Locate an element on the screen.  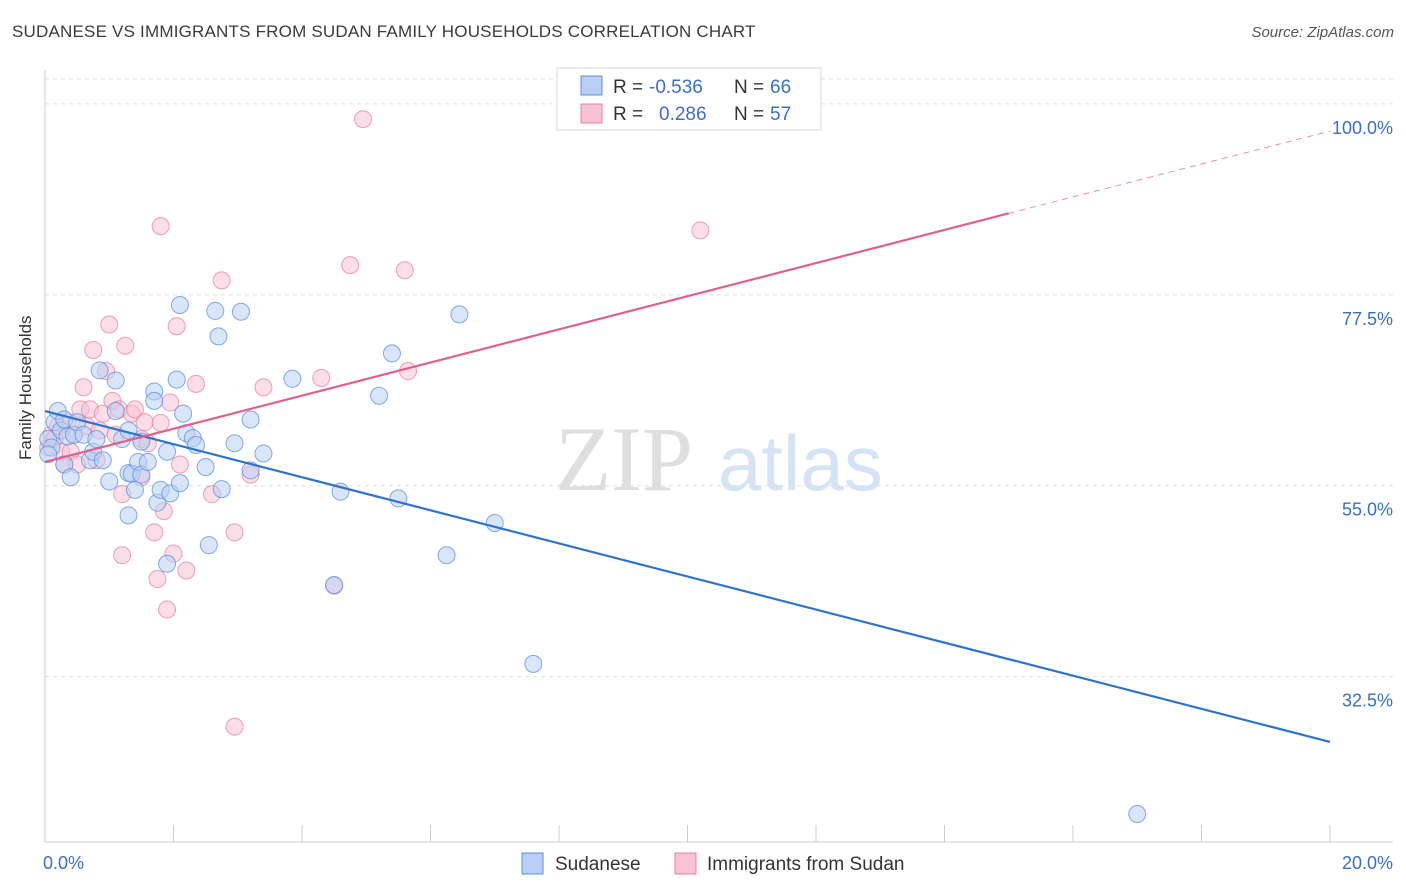
r-value-sudanese: -0.536 is located at coordinates (676, 87).